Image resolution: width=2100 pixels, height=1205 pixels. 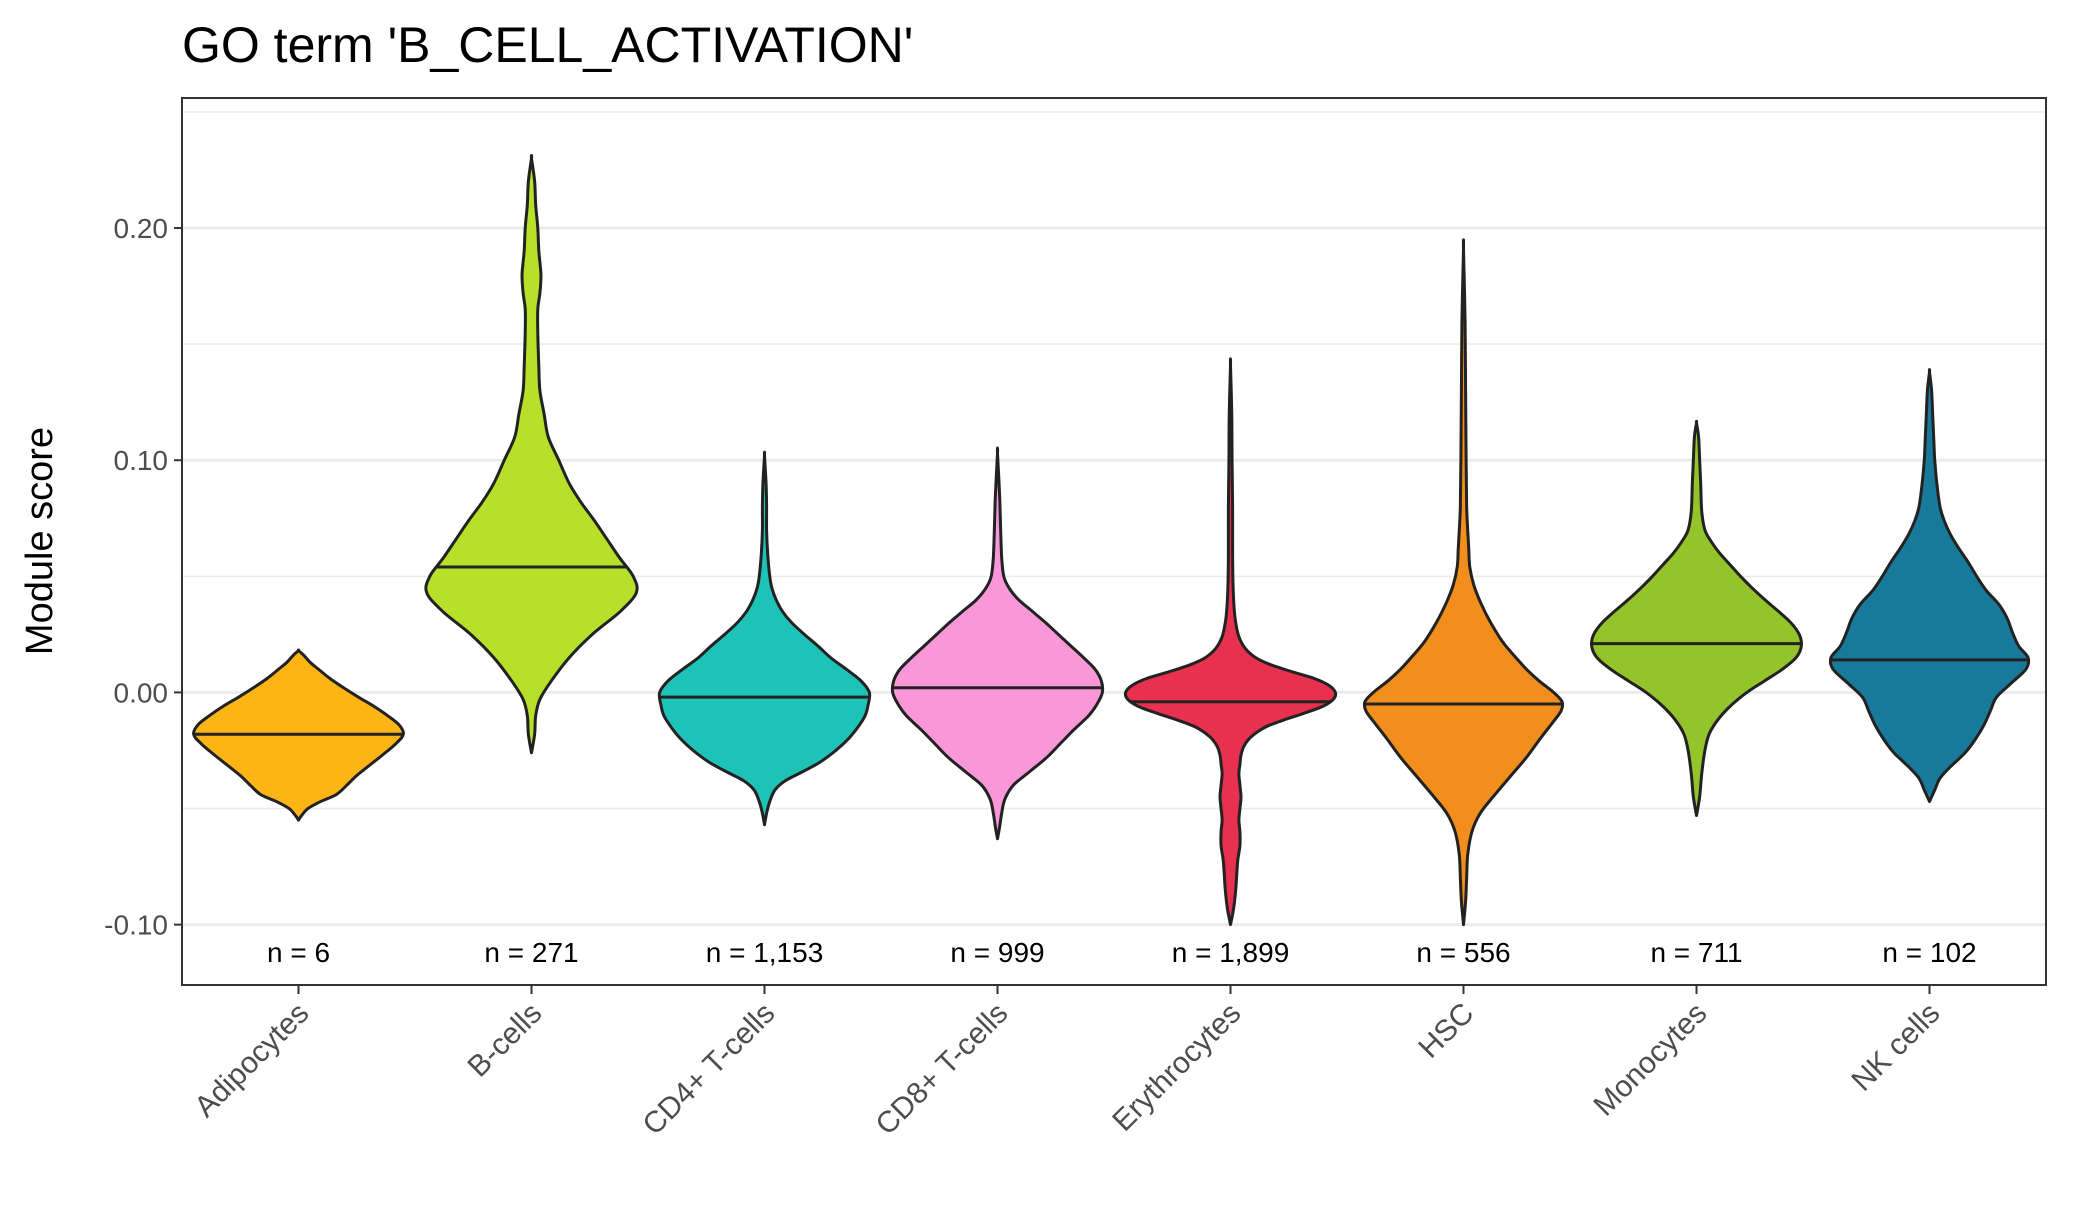 What do you see at coordinates (764, 638) in the screenshot?
I see `violin-cd4-t-cells` at bounding box center [764, 638].